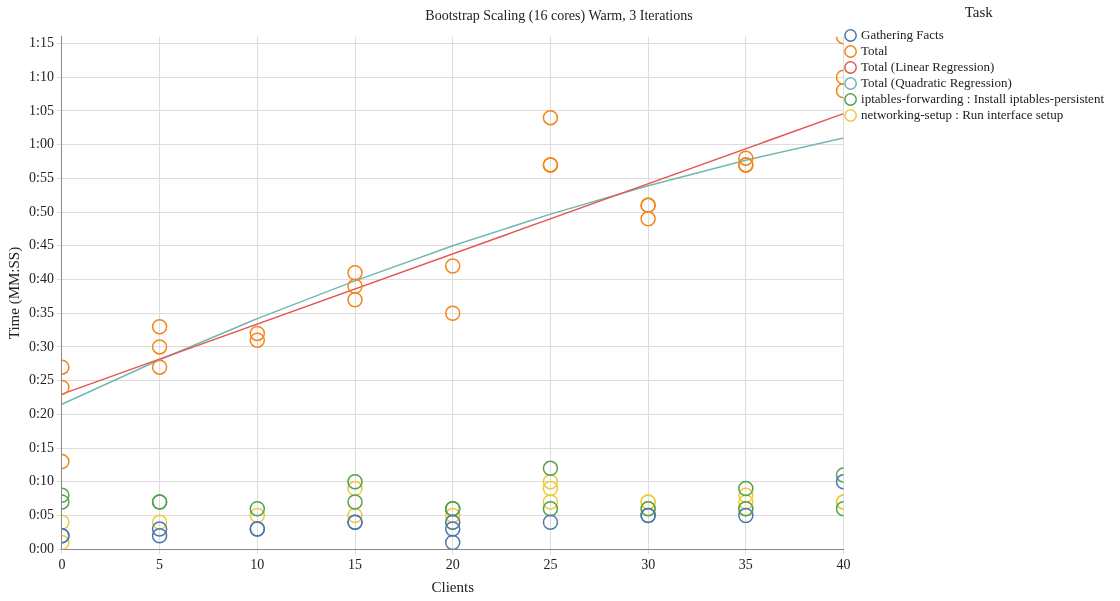 The image size is (1120, 601). I want to click on y-axis-title: Time (MM:SS), so click(14, 293).